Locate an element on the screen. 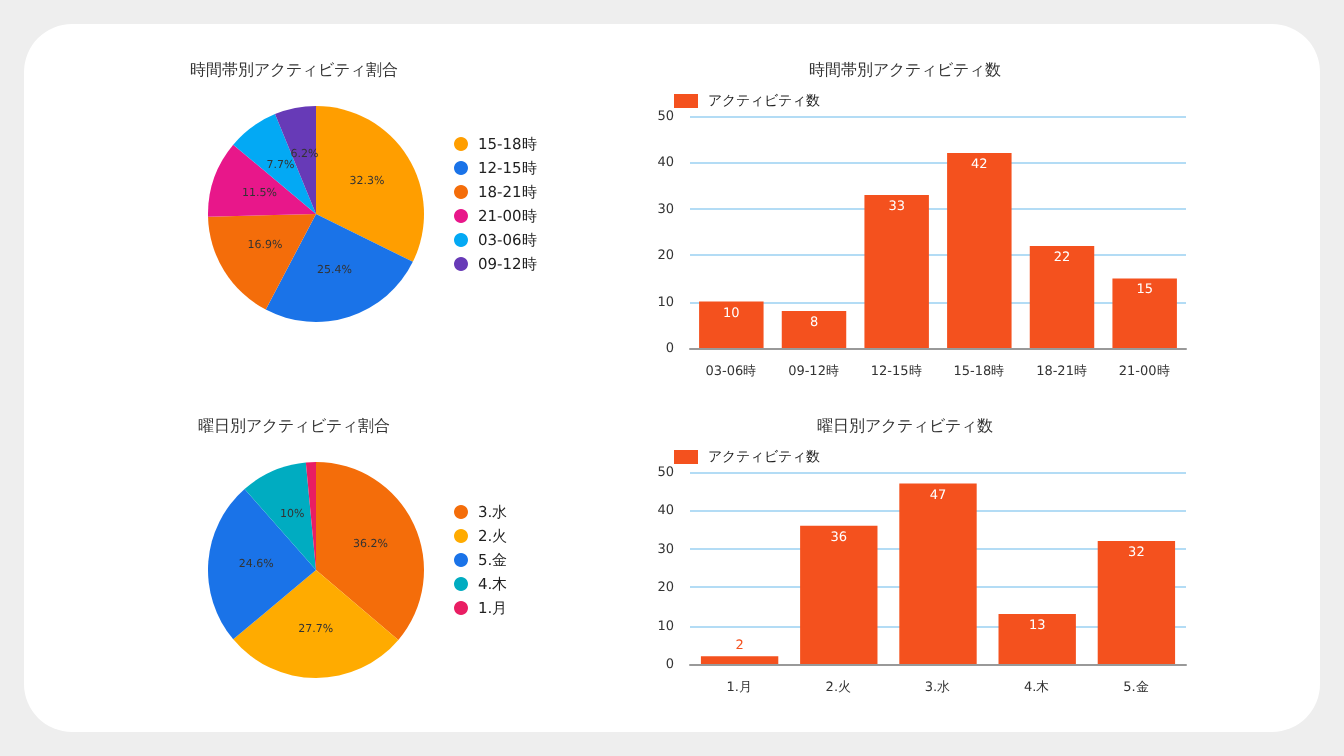 The image size is (1344, 756). chart-title: 時間帯別アクティビティ数 is located at coordinates (905, 70).